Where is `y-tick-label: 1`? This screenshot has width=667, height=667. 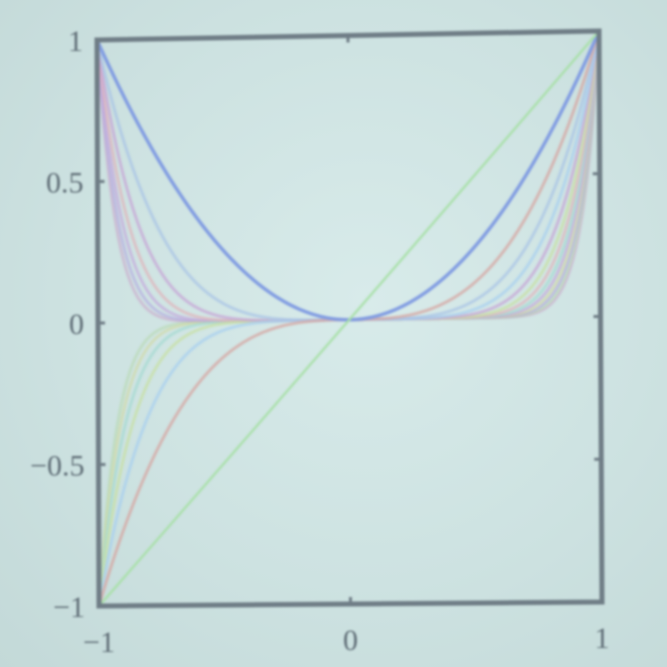 y-tick-label: 1 is located at coordinates (75, 41).